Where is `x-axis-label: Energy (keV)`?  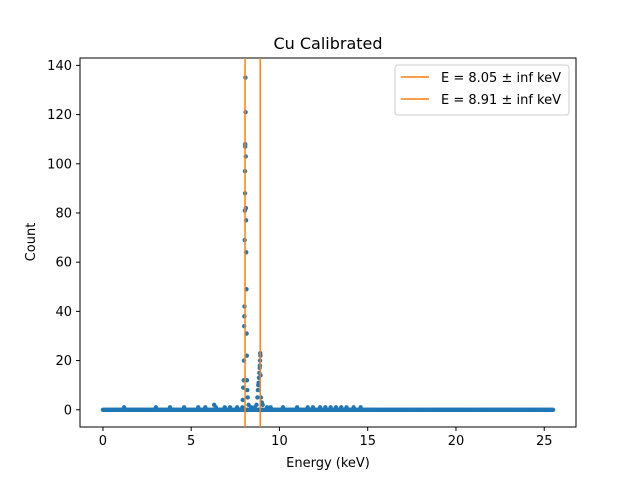 x-axis-label: Energy (keV) is located at coordinates (328, 463).